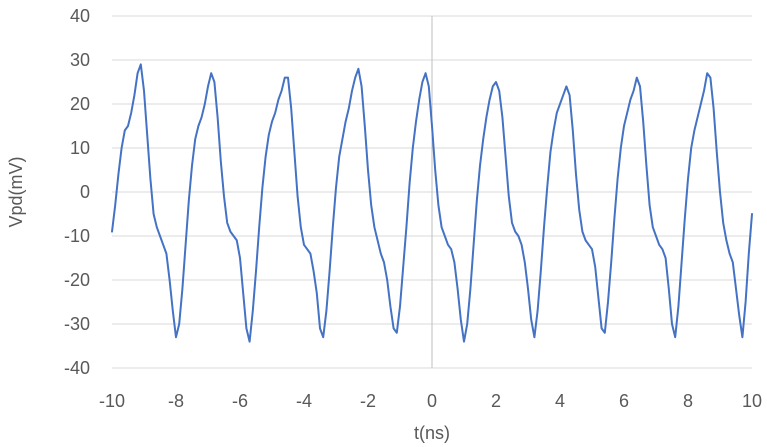  Describe the element at coordinates (80, 60) in the screenshot. I see `y-tick-label: 30` at that location.